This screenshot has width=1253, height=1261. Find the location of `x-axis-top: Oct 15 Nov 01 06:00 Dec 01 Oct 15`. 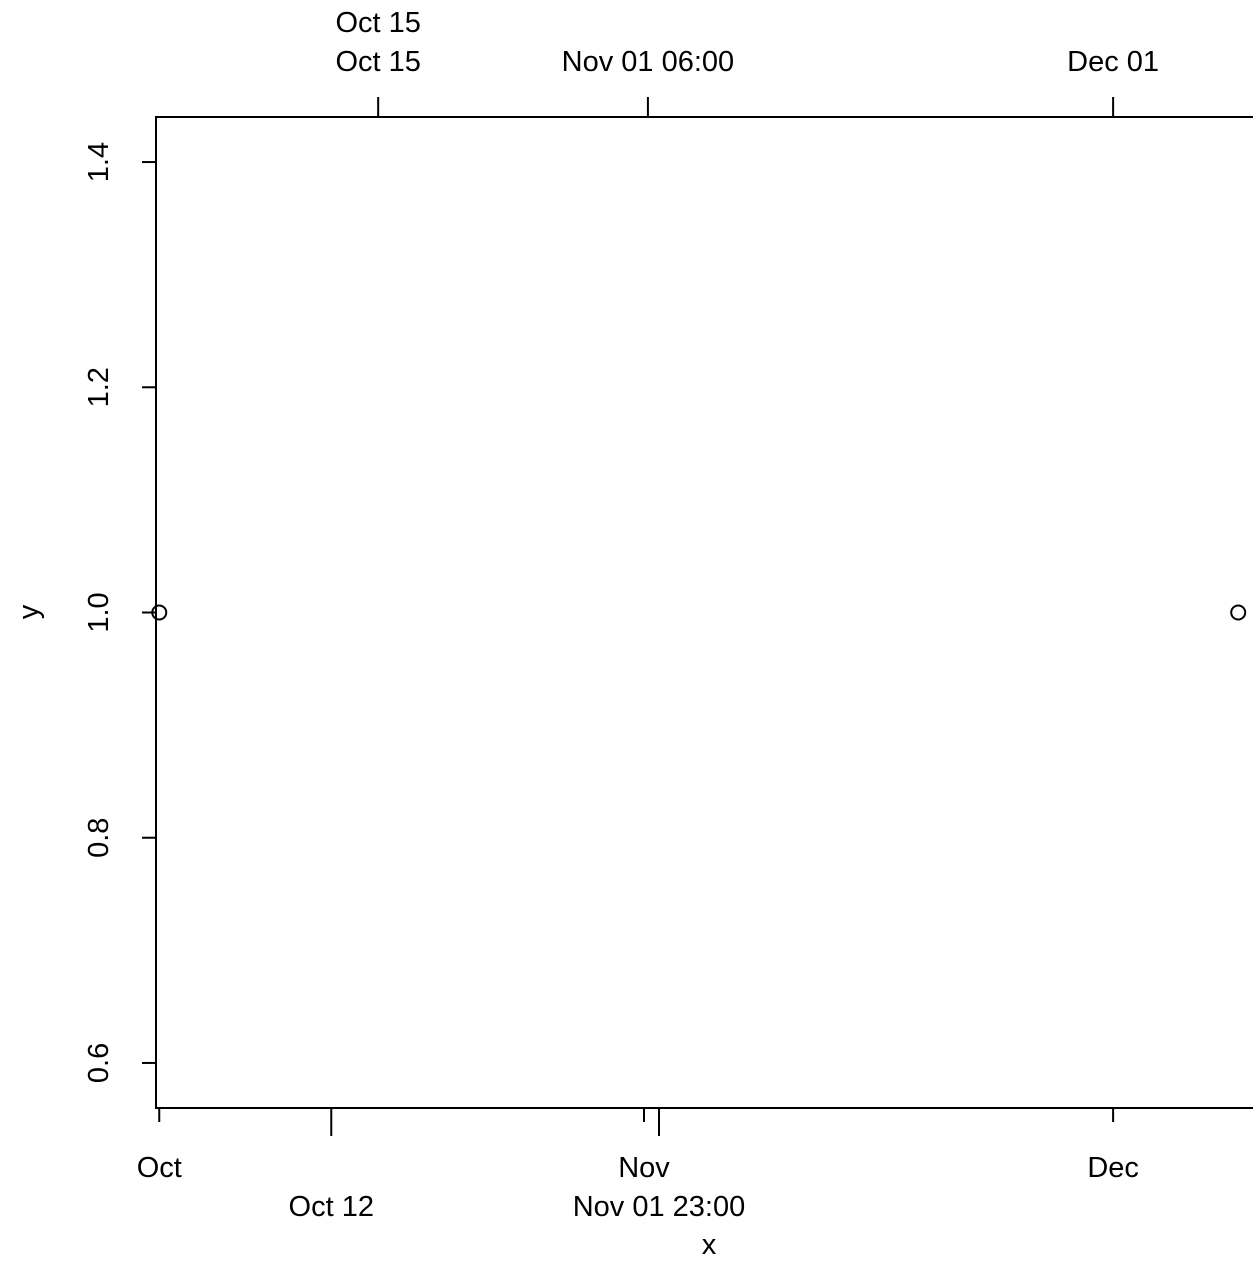

x-axis-top: Oct 15 Nov 01 06:00 Dec 01 Oct 15 is located at coordinates (747, 62).